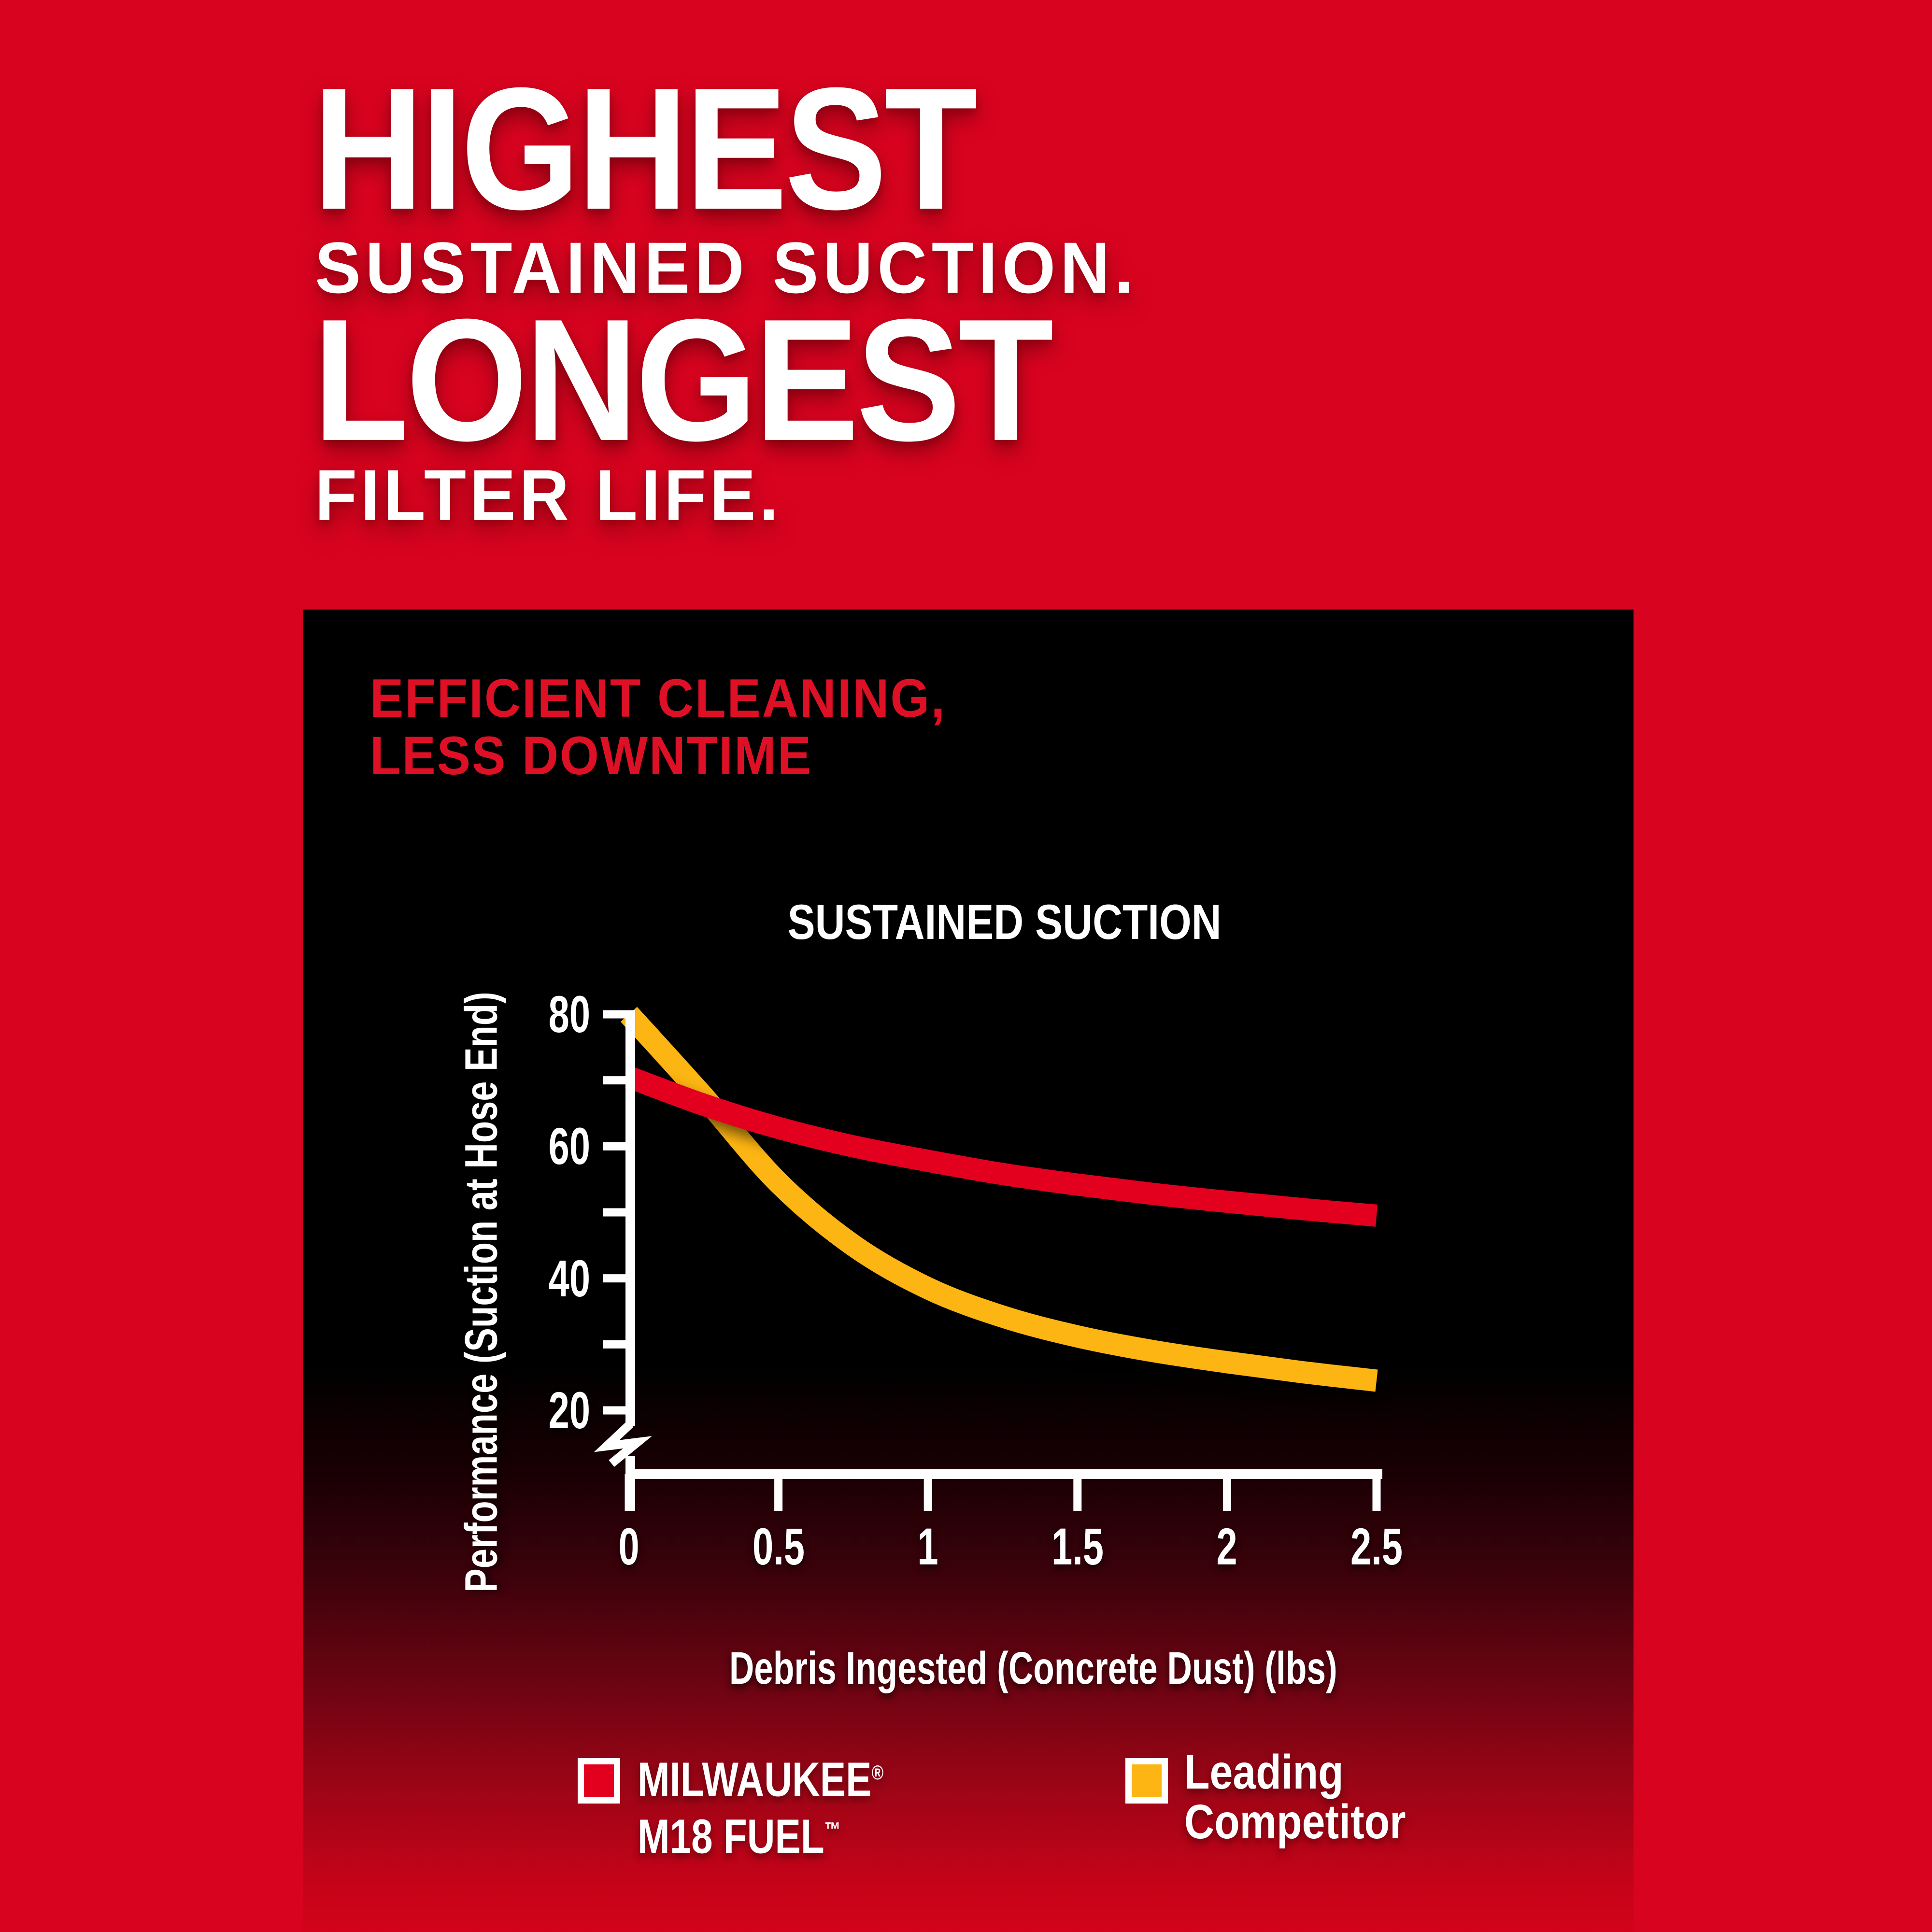  Describe the element at coordinates (623, 1444) in the screenshot. I see `y-axis-break` at that location.